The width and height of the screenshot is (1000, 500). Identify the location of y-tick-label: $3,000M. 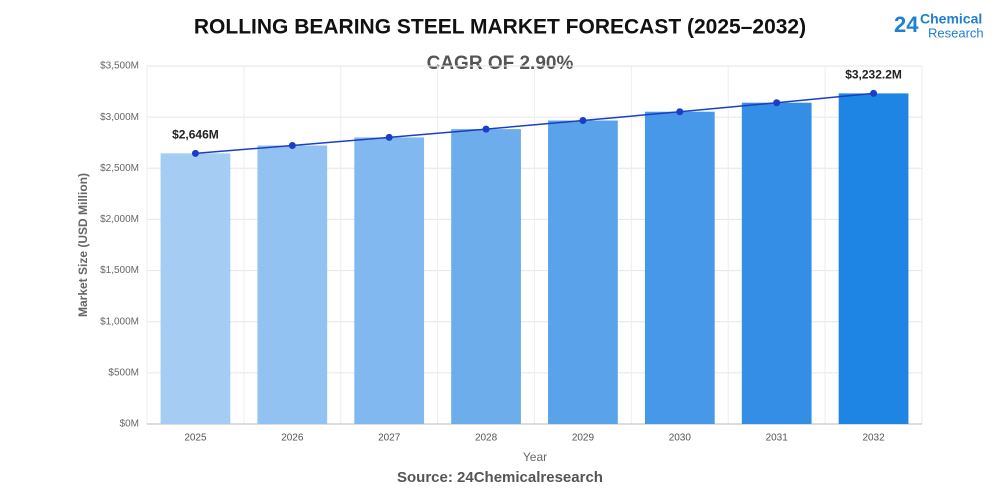
(119, 117).